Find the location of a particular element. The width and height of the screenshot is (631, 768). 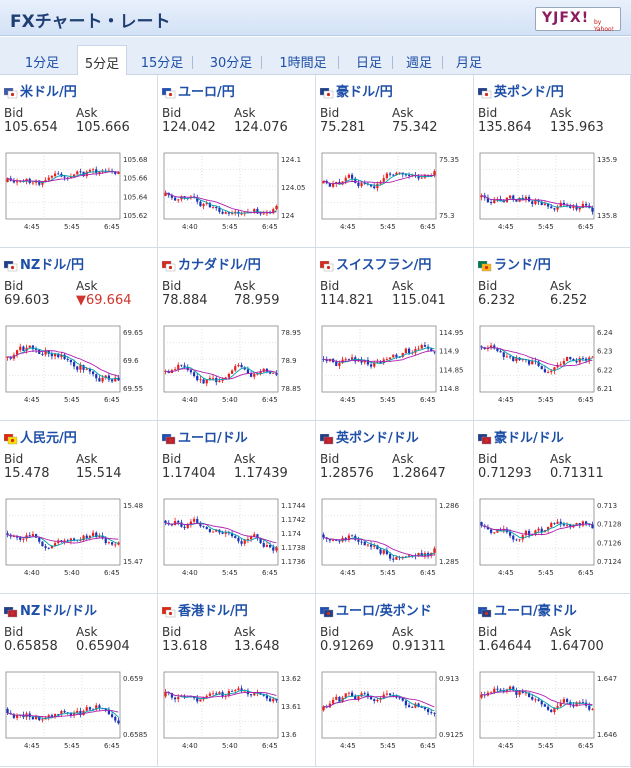

mini-chart: 0.713 0.7128 0.7126 0.7124 4:45 5:45 6:45 is located at coordinates (553, 541).